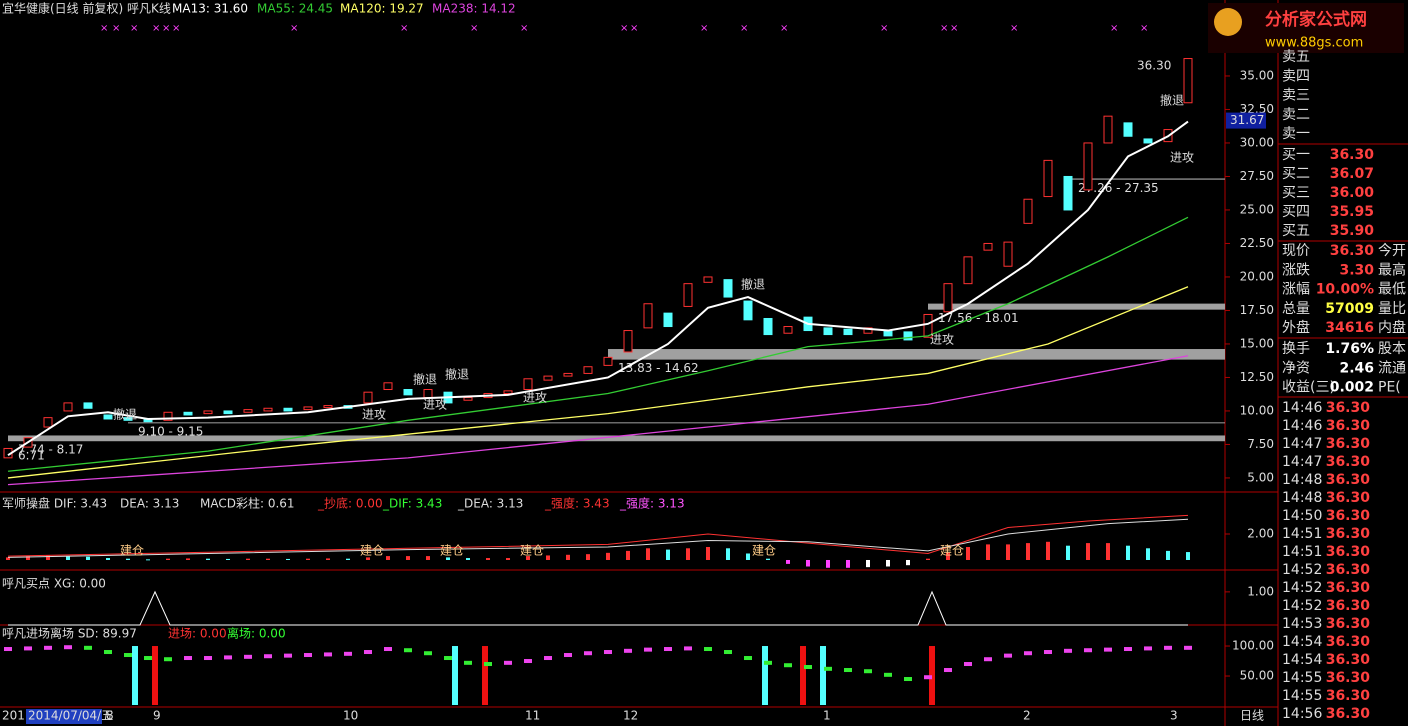  What do you see at coordinates (1302, 480) in the screenshot?
I see `tick-time: 14:48` at bounding box center [1302, 480].